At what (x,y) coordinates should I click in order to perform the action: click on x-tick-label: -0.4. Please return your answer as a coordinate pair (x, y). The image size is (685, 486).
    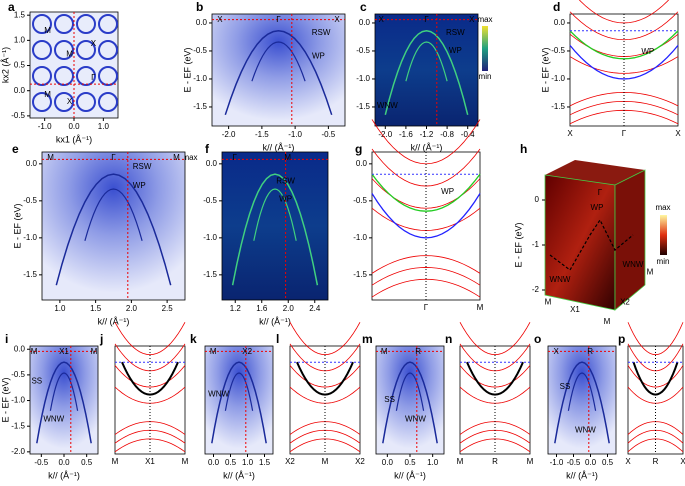
    Looking at the image, I should click on (468, 134).